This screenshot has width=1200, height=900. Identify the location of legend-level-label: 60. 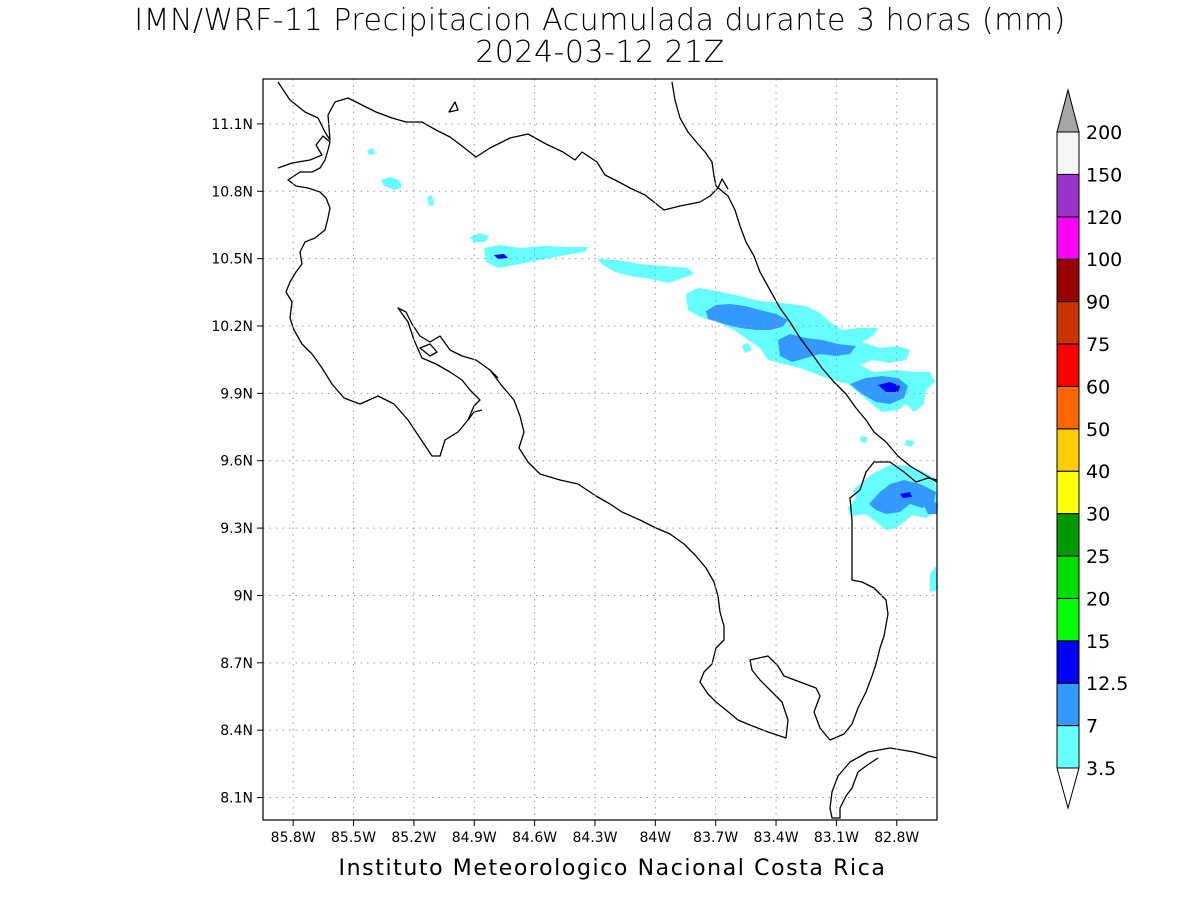
(1098, 387).